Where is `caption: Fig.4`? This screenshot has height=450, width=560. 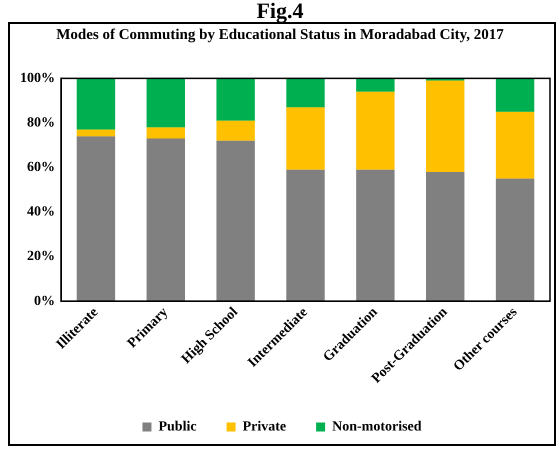
caption: Fig.4 is located at coordinates (280, 11).